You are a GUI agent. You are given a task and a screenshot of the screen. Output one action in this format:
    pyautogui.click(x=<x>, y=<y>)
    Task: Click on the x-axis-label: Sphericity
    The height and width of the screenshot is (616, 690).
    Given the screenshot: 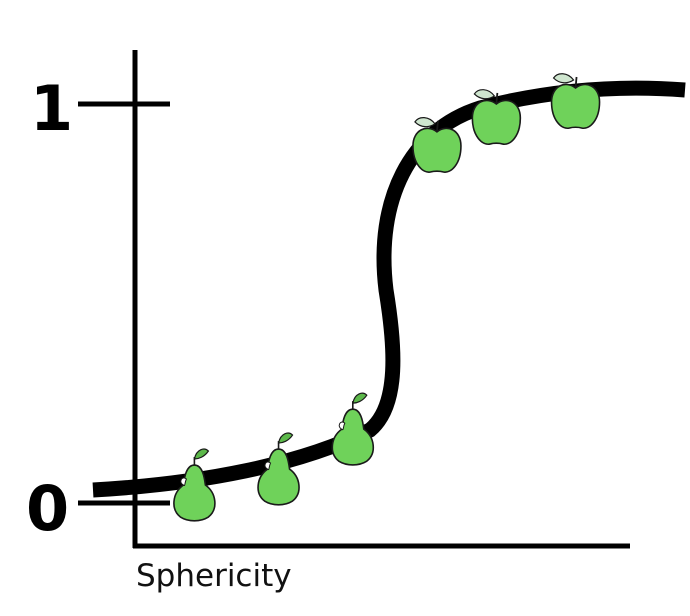 What is the action you would take?
    pyautogui.click(x=214, y=576)
    